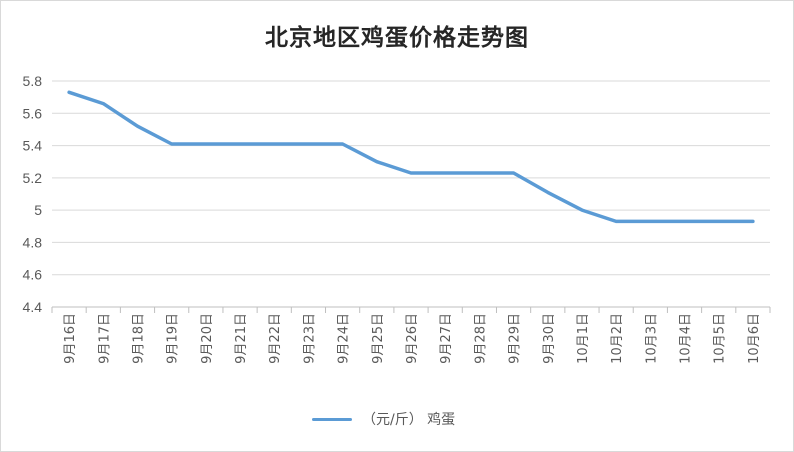 The image size is (794, 452). Describe the element at coordinates (378, 338) in the screenshot. I see `x-tick-label: 9月25日` at that location.